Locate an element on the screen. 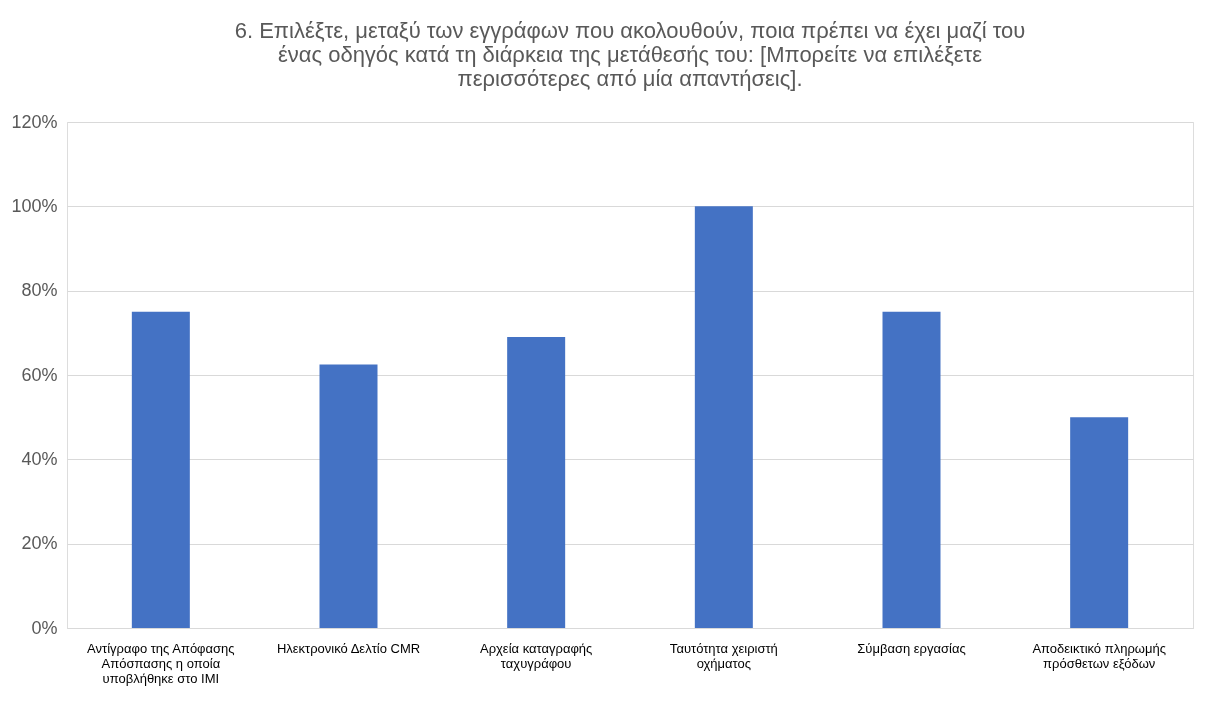  x-tick-label: Αποδεικτικό πληρωμής πρόσθετων εξόδων is located at coordinates (1099, 655).